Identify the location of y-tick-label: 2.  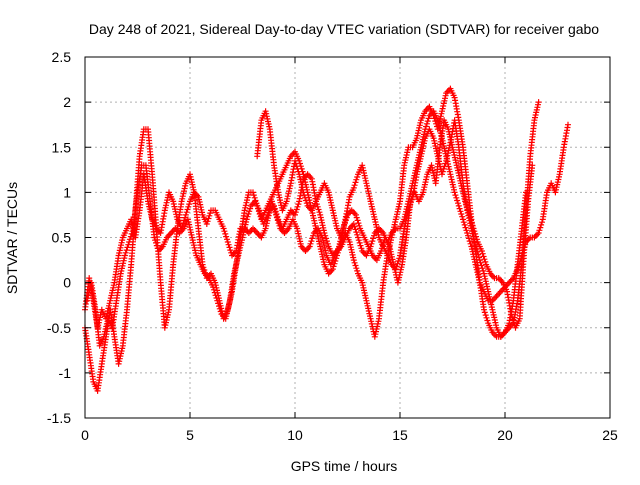
(67, 102).